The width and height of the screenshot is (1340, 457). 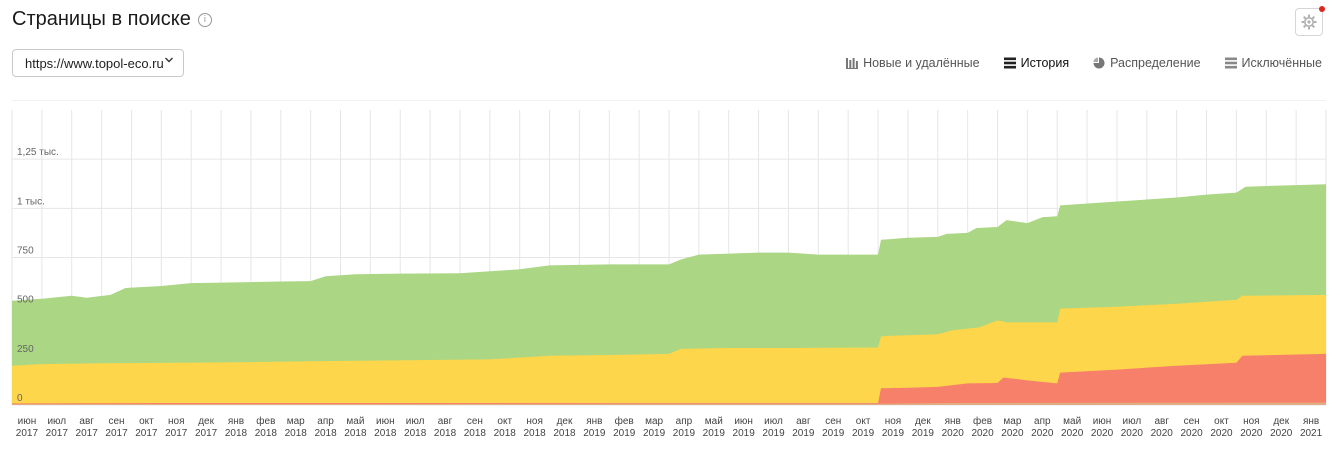 What do you see at coordinates (1311, 433) in the screenshot?
I see `x-tick-year-label: 2021` at bounding box center [1311, 433].